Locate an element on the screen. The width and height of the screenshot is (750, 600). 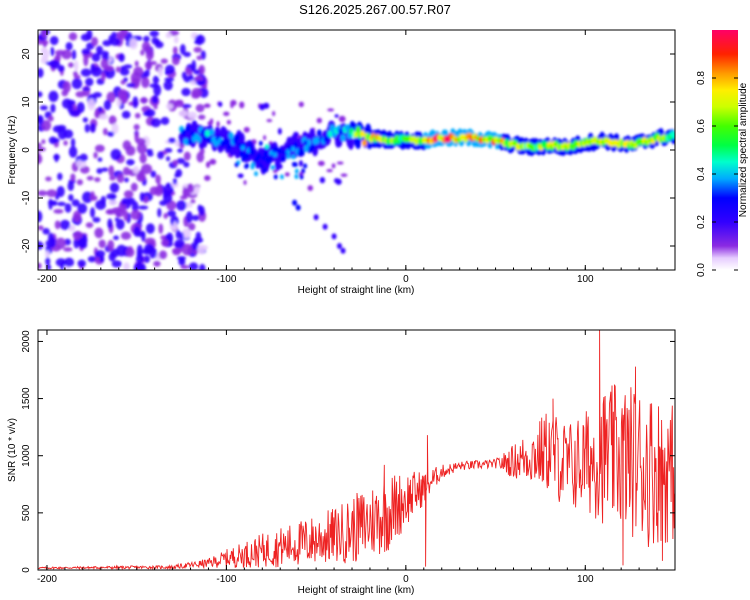
colorbar-gradient is located at coordinates (725, 150).